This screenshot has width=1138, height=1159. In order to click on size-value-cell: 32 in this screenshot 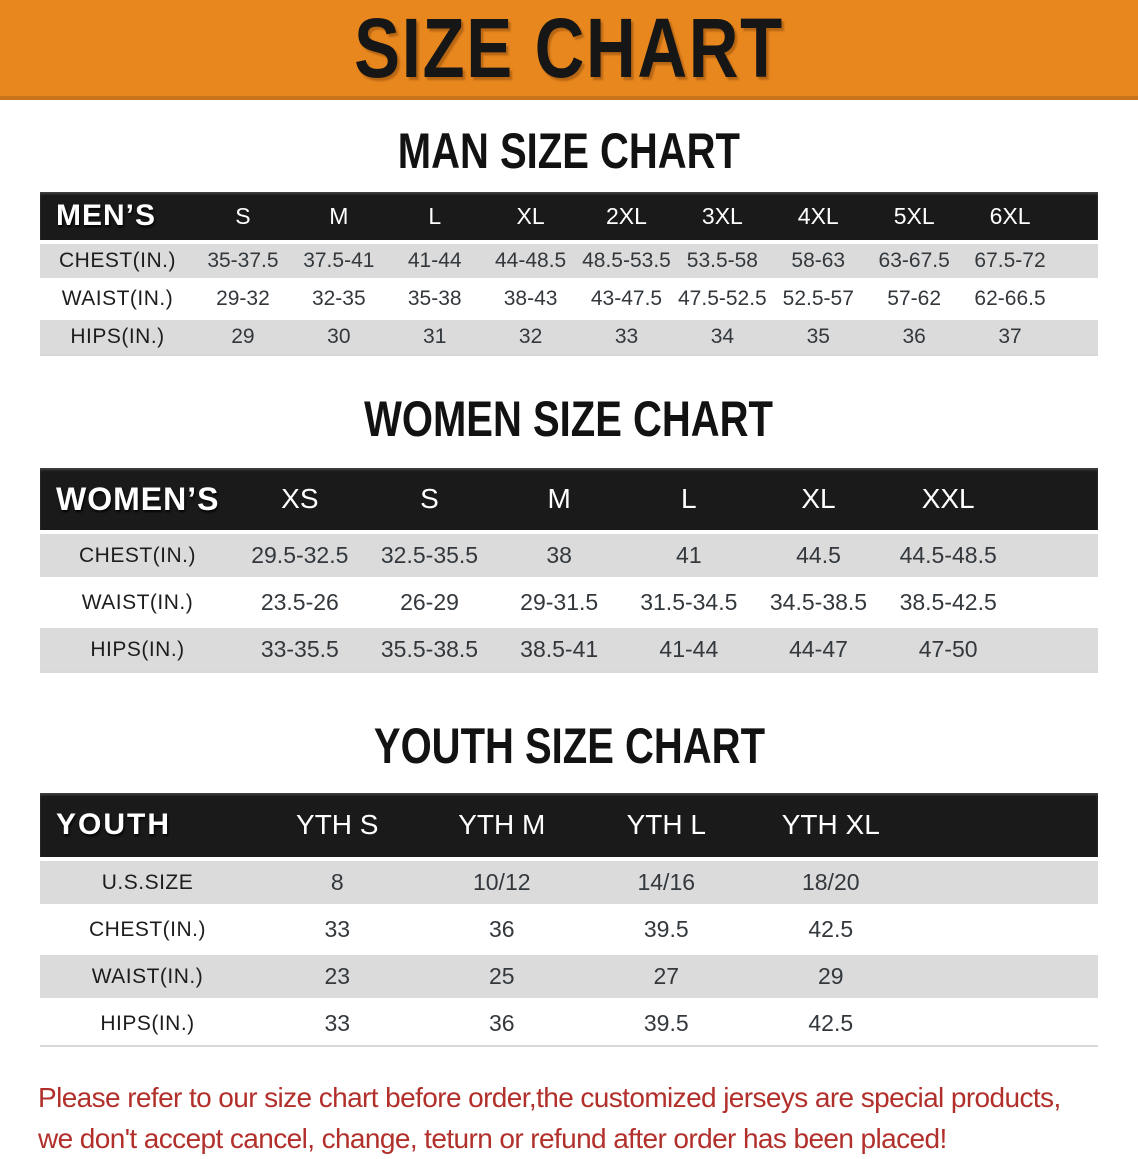, I will do `click(530, 336)`.